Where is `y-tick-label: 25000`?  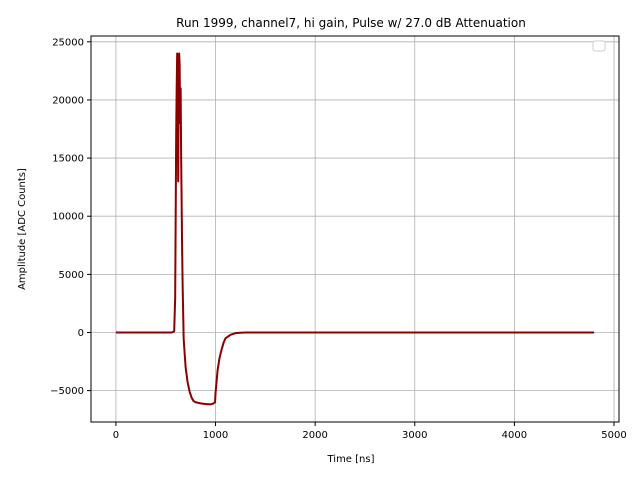
y-tick-label: 25000 is located at coordinates (68, 42).